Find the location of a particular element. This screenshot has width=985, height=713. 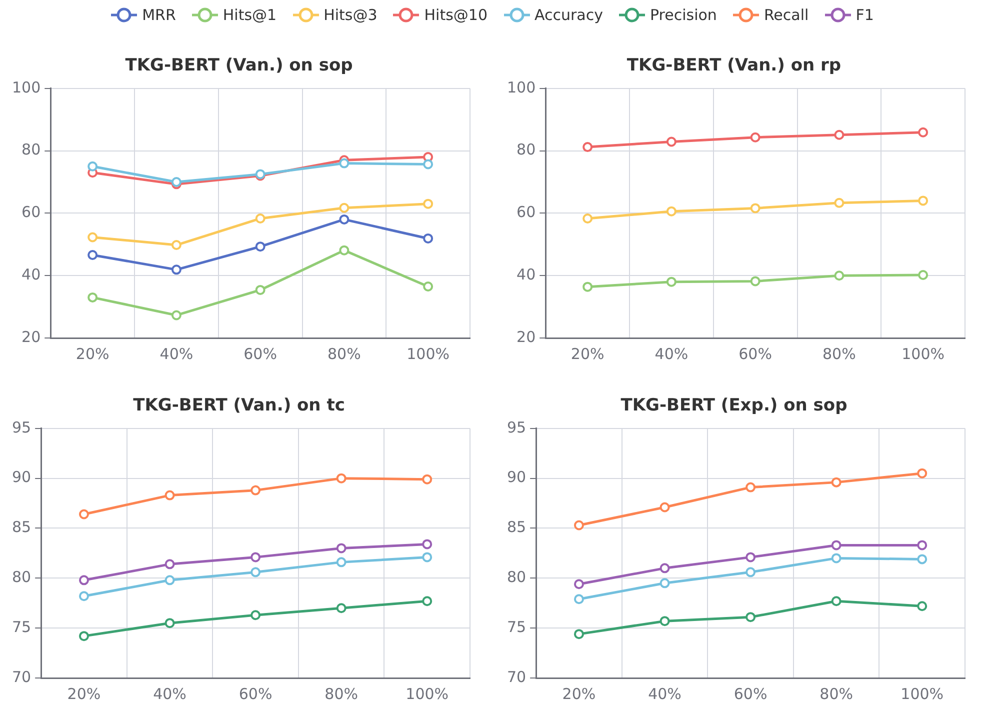

chart-title: TKG-BERT (Van.) on sop is located at coordinates (239, 66).